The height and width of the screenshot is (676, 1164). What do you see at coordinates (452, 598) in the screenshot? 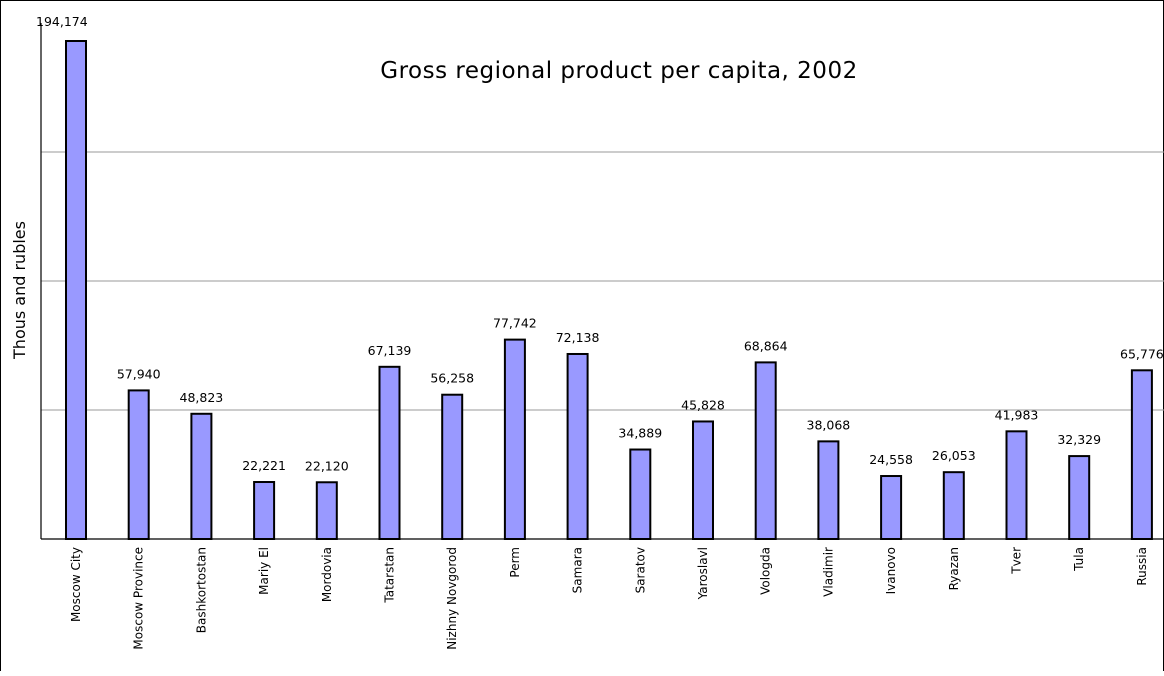
I see `category-label: Nizhny Novgorod` at bounding box center [452, 598].